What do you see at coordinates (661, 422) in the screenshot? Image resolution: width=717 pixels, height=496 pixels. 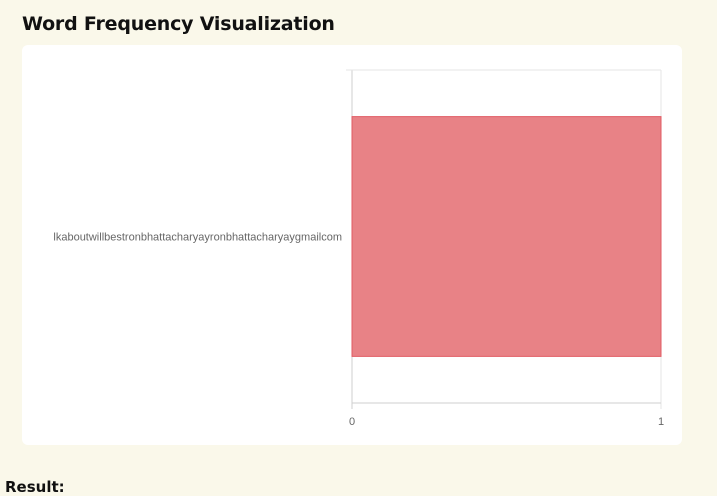 I see `x-tick-label: 1` at bounding box center [661, 422].